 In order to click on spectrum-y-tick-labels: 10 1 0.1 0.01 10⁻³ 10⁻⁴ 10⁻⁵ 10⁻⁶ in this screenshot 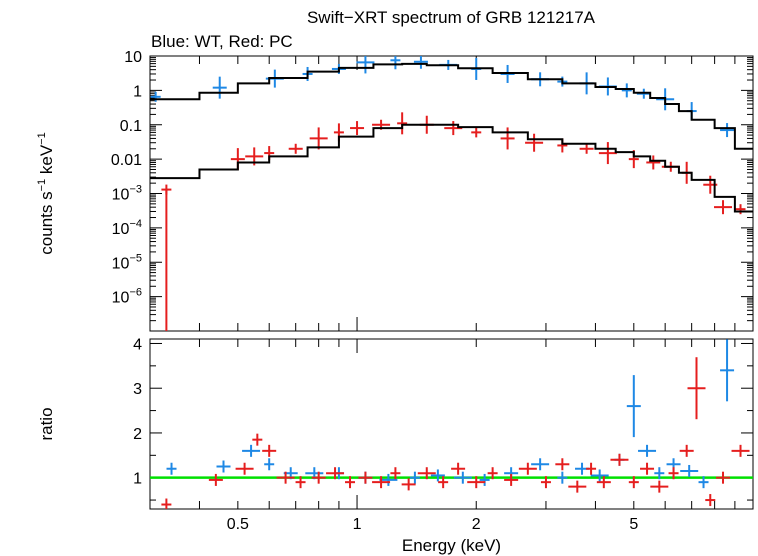, I will do `click(126, 178)`.